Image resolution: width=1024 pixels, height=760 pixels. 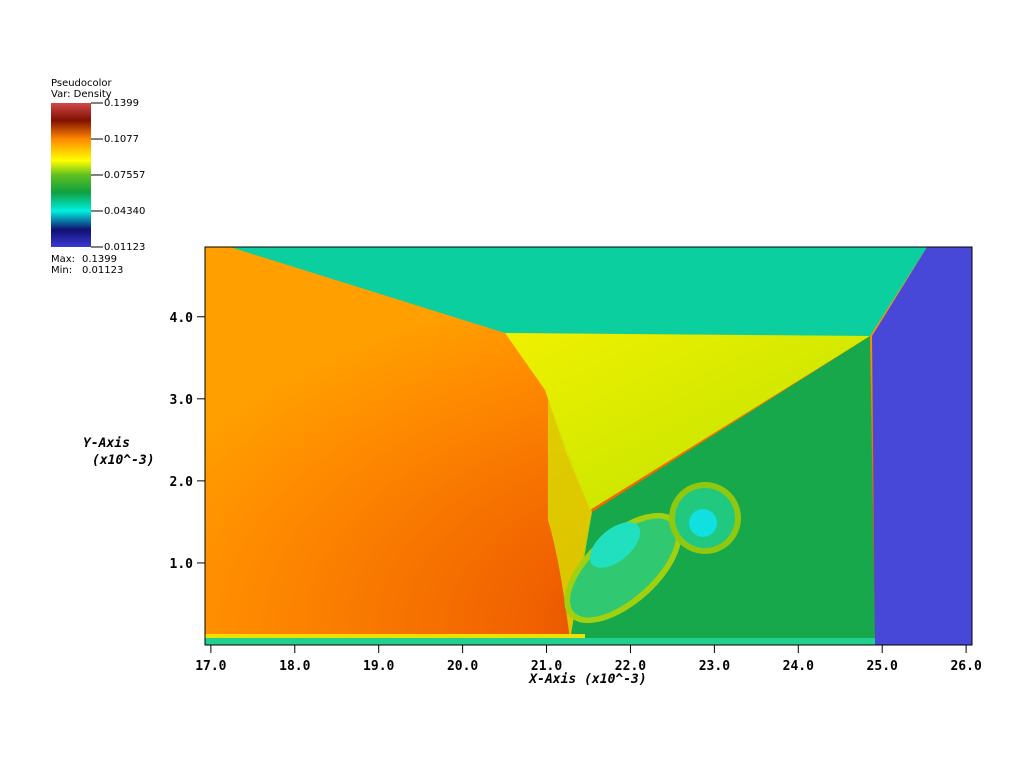 I want to click on legend-tick-label: 0.01123, so click(x=124, y=247).